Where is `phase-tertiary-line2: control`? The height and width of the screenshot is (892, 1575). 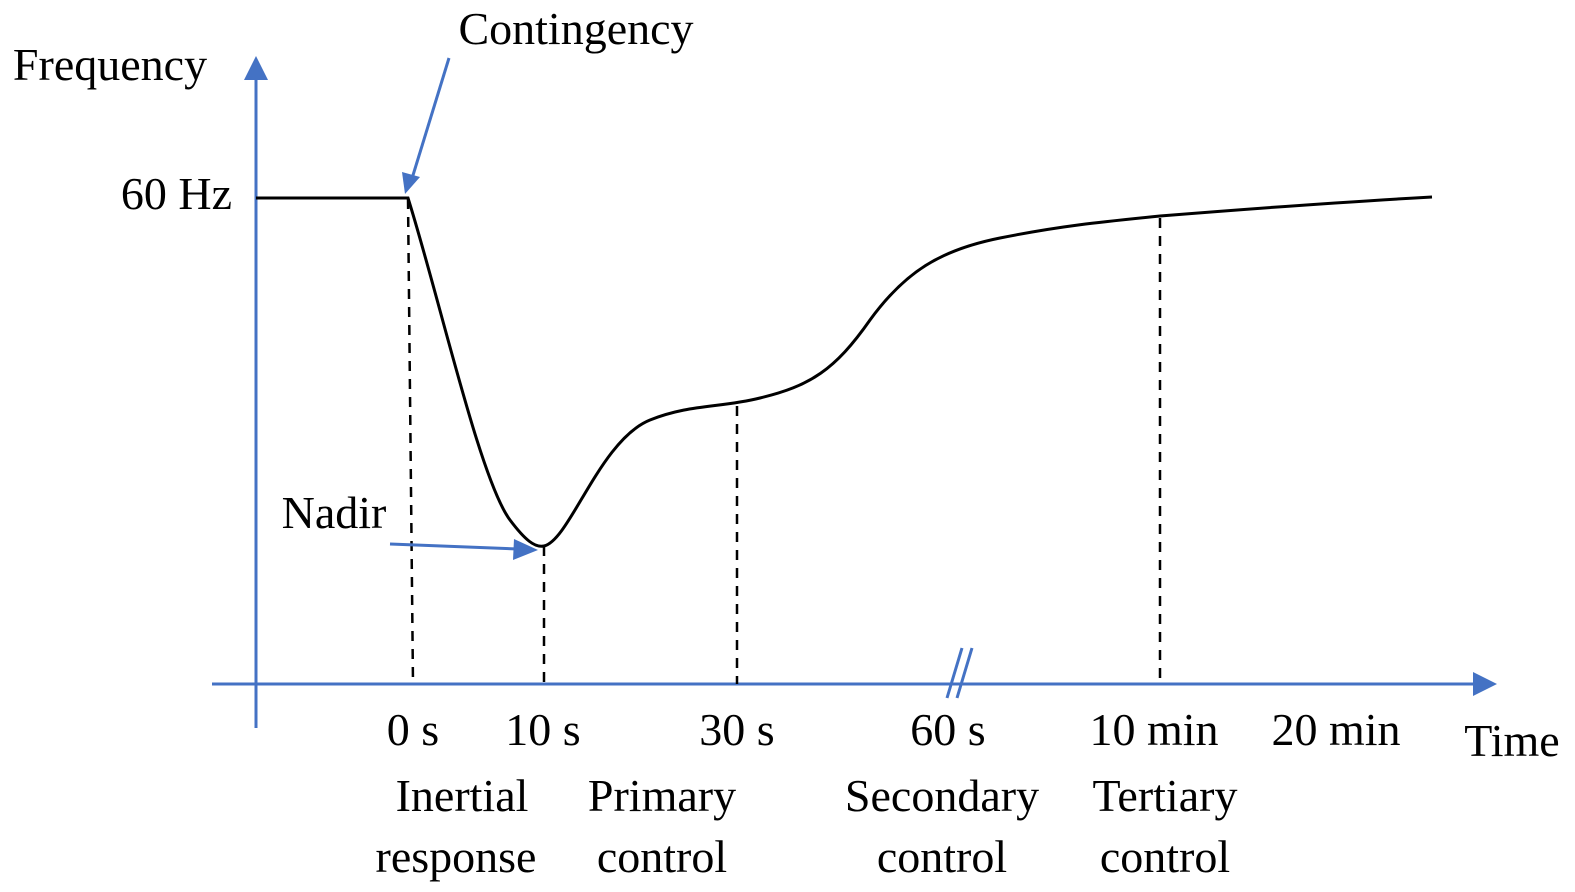
phase-tertiary-line2: control is located at coordinates (1165, 856).